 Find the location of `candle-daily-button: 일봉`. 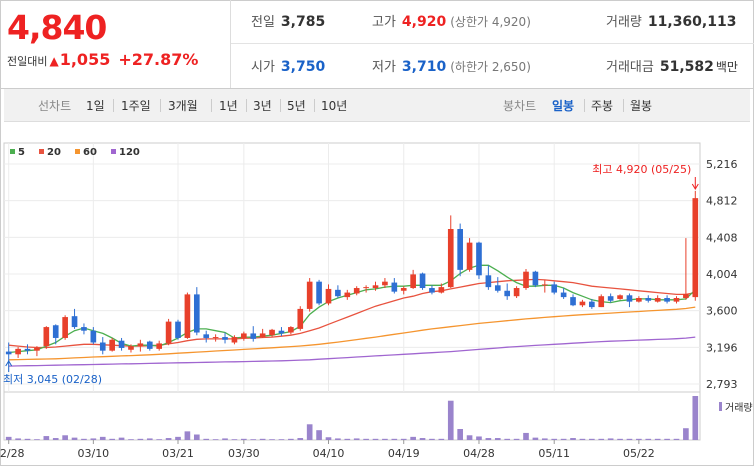

candle-daily-button: 일봉 is located at coordinates (563, 106).